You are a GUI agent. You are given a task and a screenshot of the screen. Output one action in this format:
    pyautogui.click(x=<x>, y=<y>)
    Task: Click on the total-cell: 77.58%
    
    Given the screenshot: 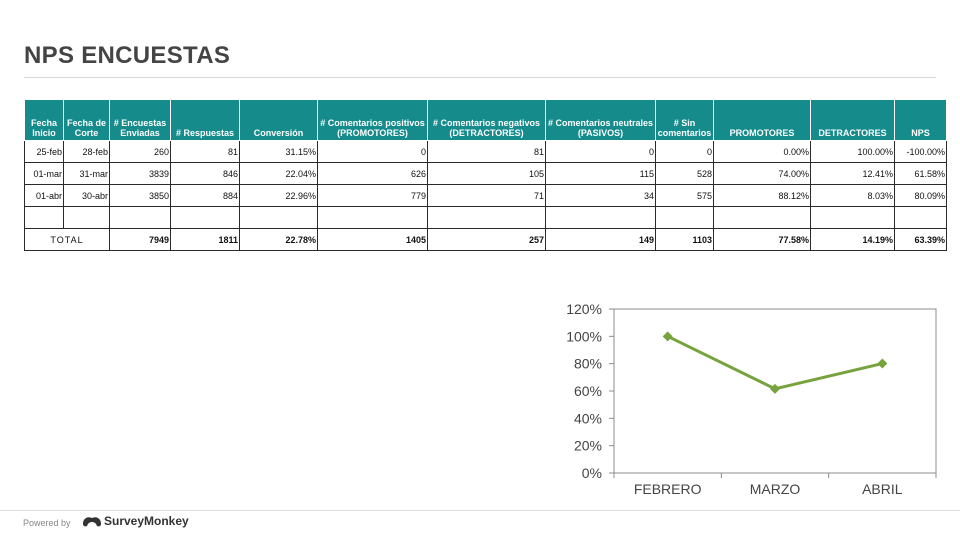 What is the action you would take?
    pyautogui.click(x=762, y=239)
    